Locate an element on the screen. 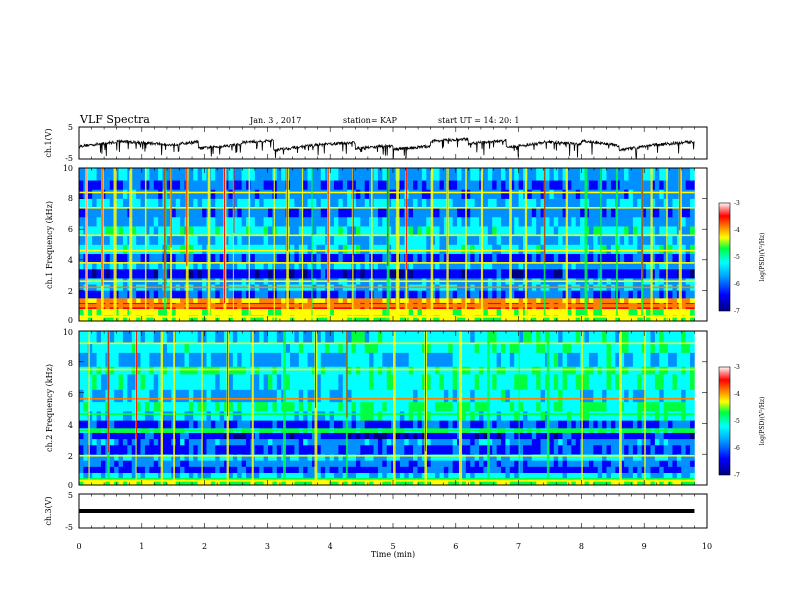 The height and width of the screenshot is (612, 792). ch1-ytick-6: 6 is located at coordinates (70, 229).